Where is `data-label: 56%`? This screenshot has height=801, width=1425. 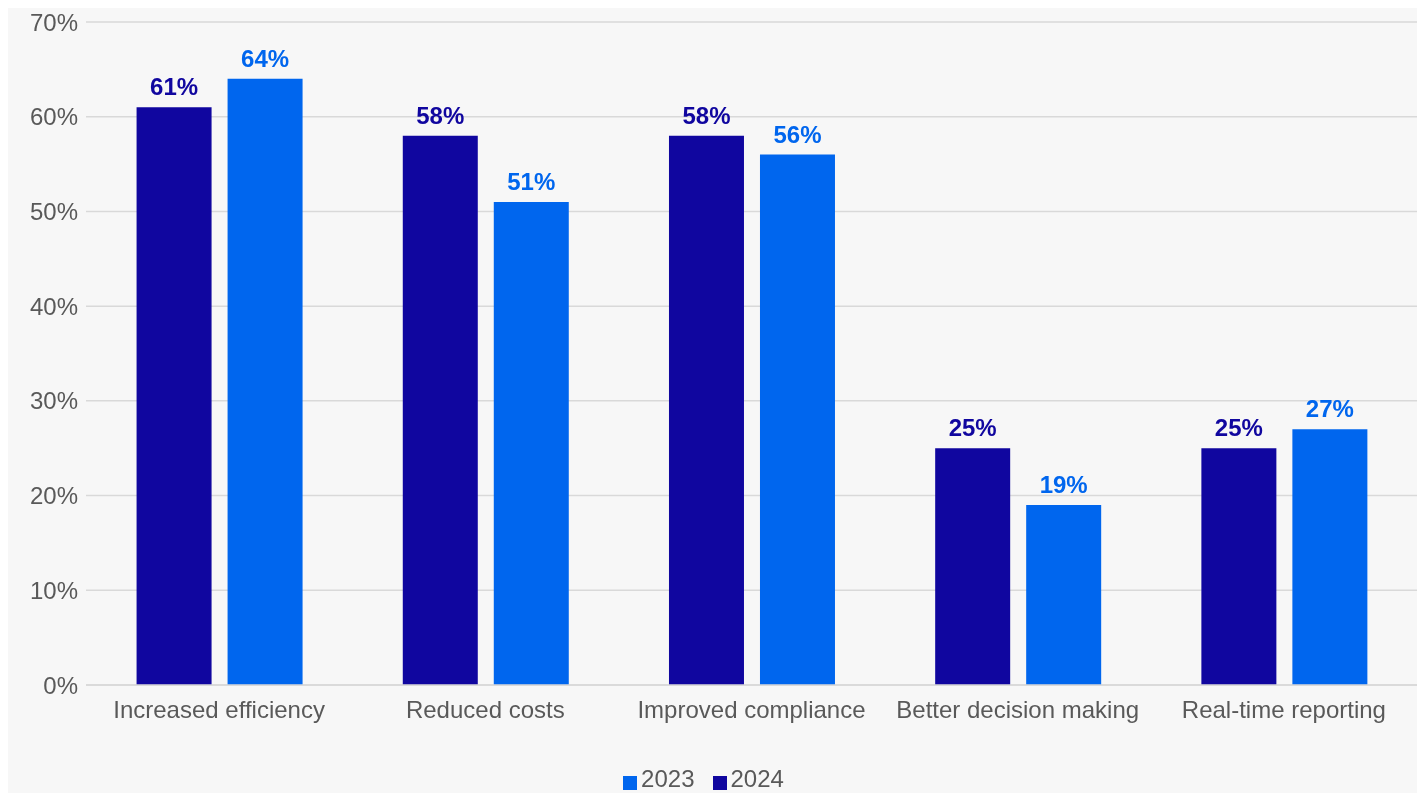
data-label: 56% is located at coordinates (797, 134).